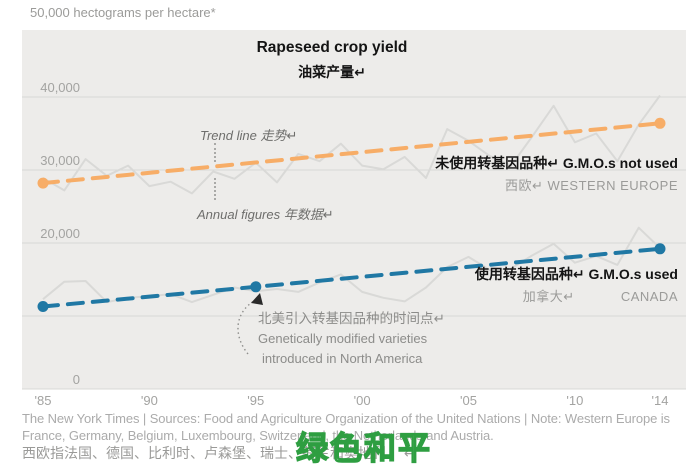 Image resolution: width=700 pixels, height=468 pixels. What do you see at coordinates (265, 214) in the screenshot?
I see `annual-figures-label: Annual figures 年数据↵` at bounding box center [265, 214].